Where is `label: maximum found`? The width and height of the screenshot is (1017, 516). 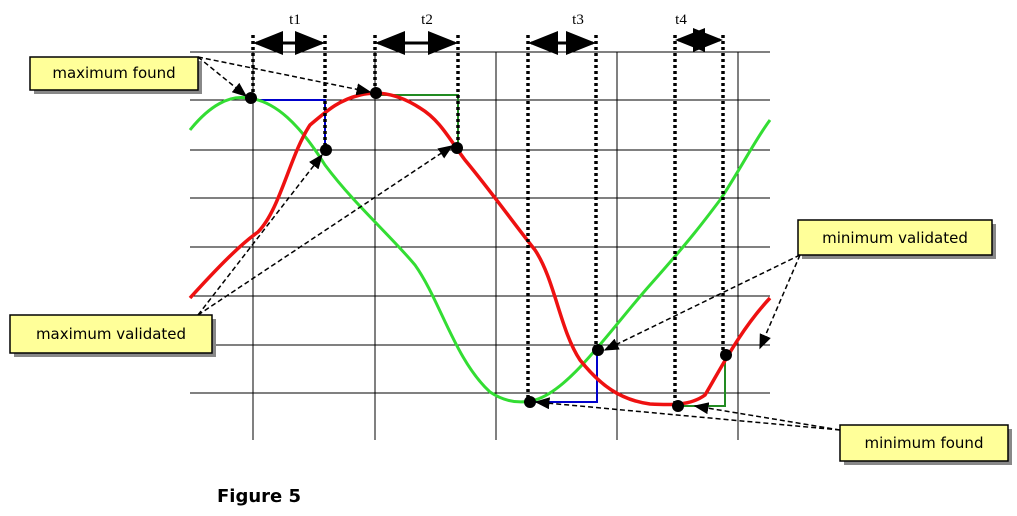 label: maximum found is located at coordinates (113, 73).